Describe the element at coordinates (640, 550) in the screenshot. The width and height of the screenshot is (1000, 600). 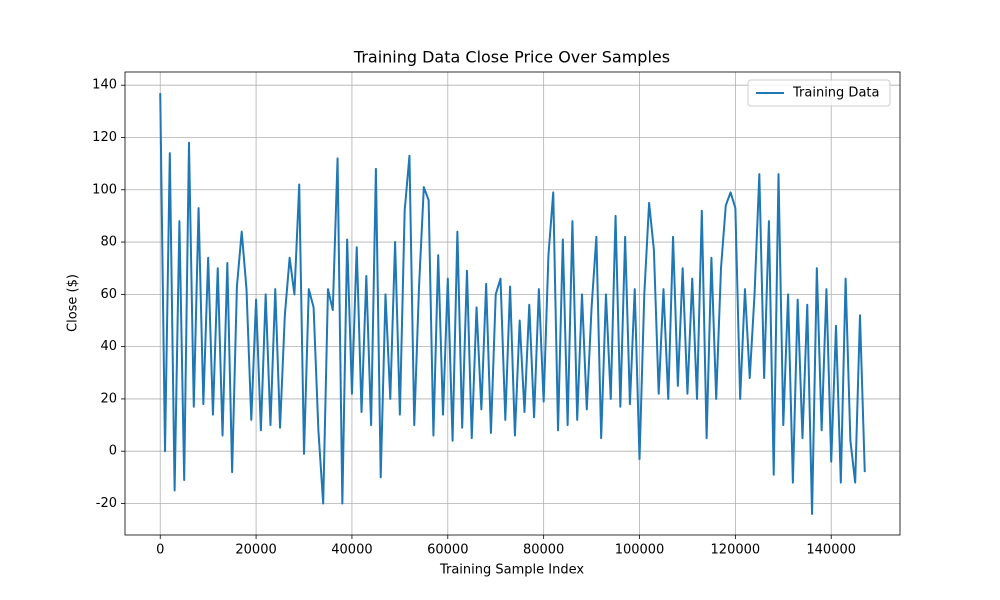
I see `x-tick-label: 100000` at that location.